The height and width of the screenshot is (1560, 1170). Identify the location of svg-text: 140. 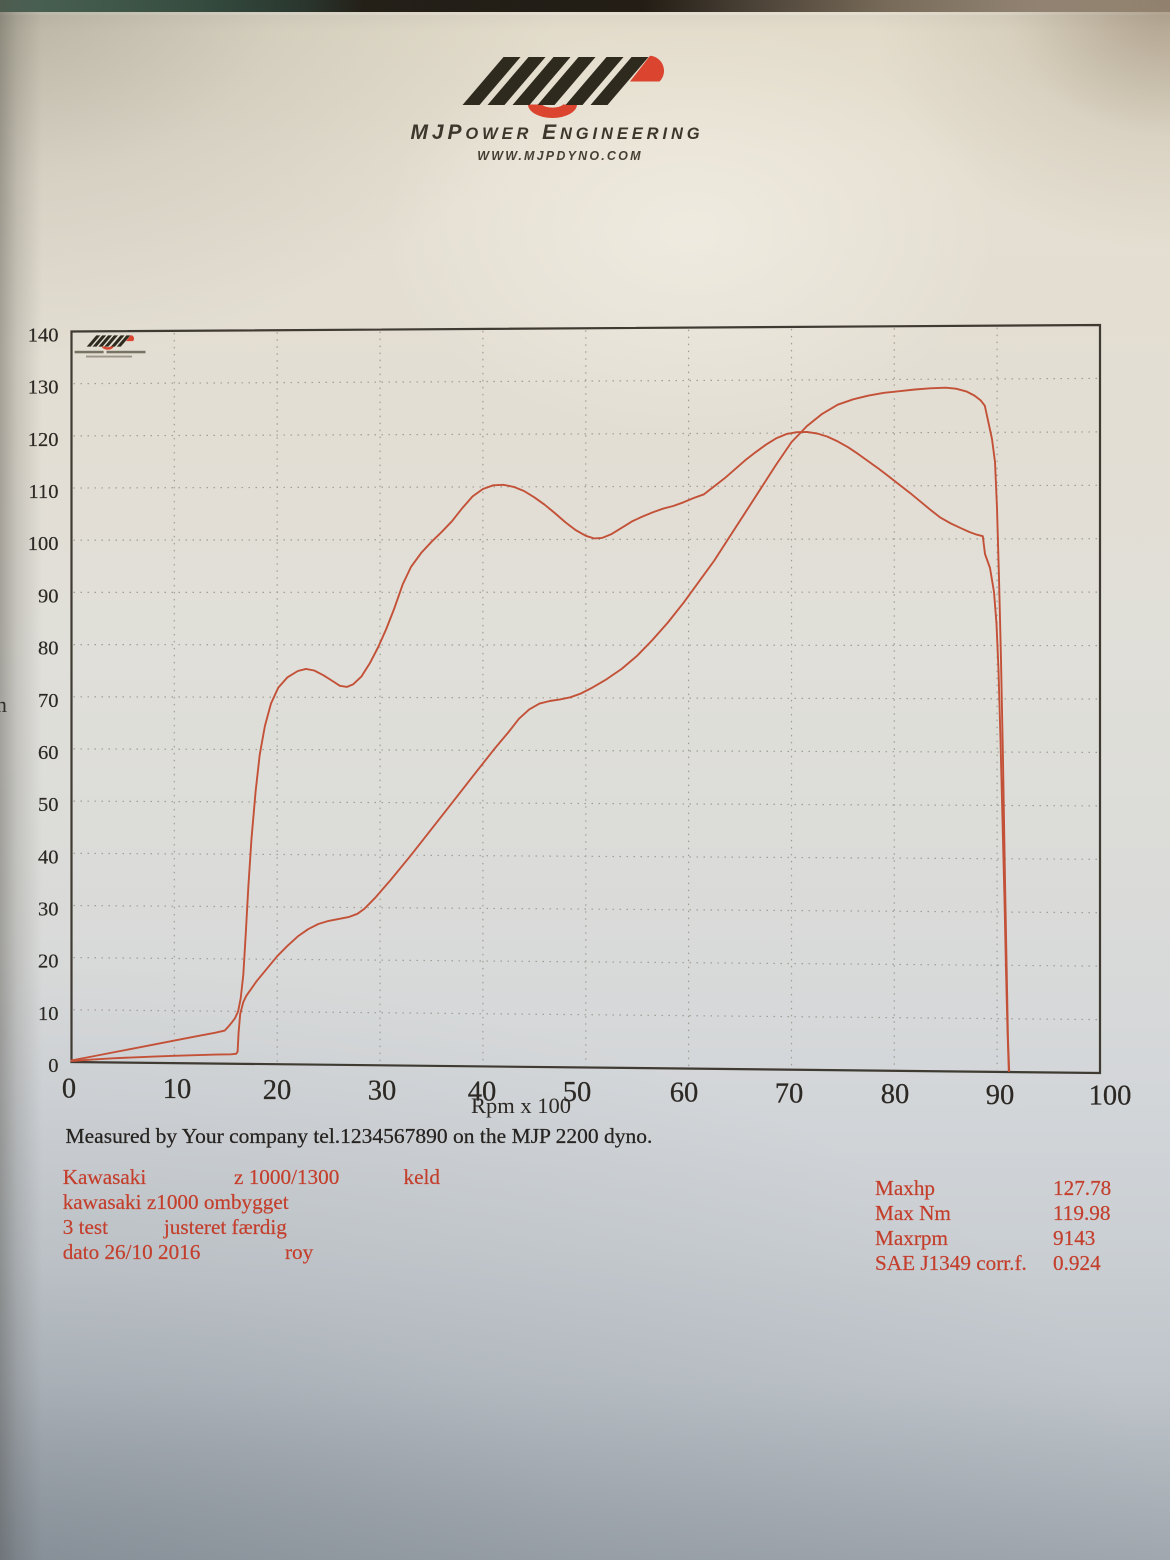
(43, 336).